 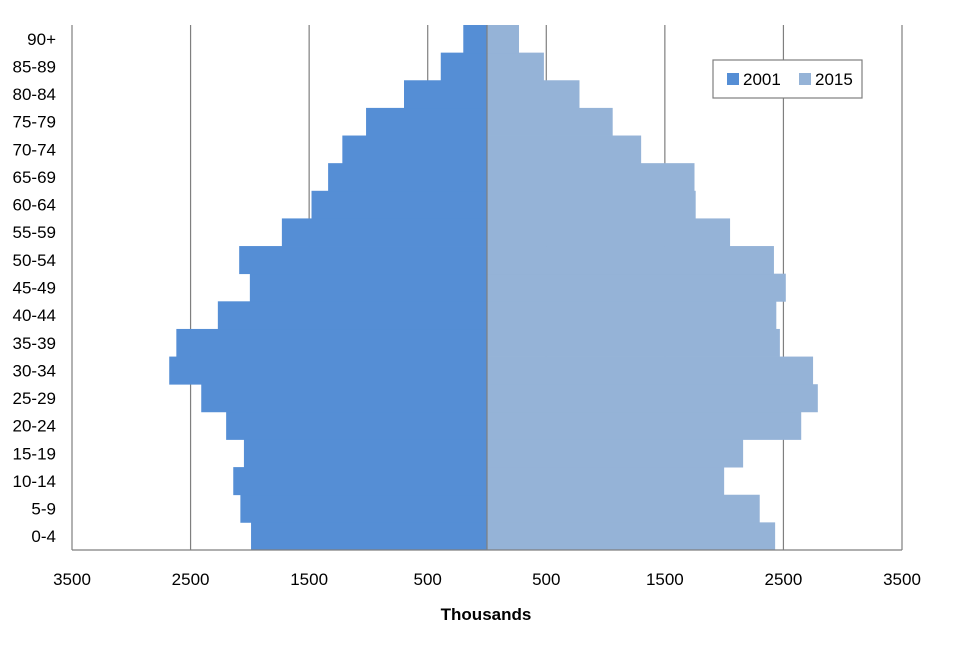 What do you see at coordinates (41, 39) in the screenshot?
I see `age-label: 90+` at bounding box center [41, 39].